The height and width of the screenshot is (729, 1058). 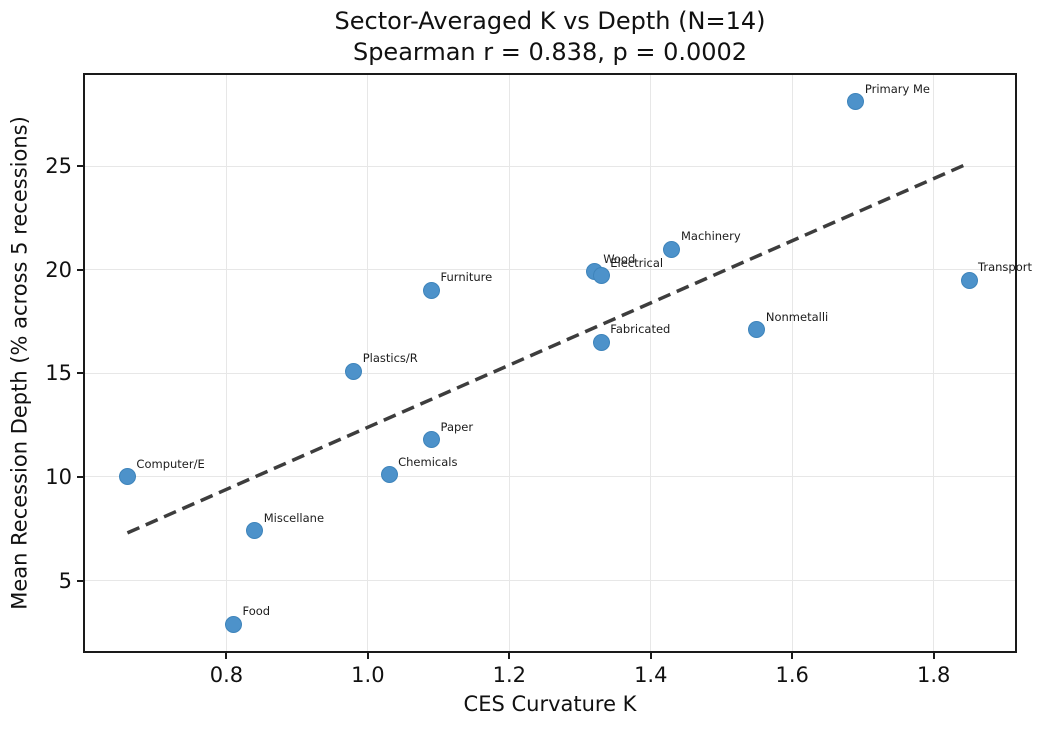 What do you see at coordinates (256, 611) in the screenshot?
I see `point-label-food: Food` at bounding box center [256, 611].